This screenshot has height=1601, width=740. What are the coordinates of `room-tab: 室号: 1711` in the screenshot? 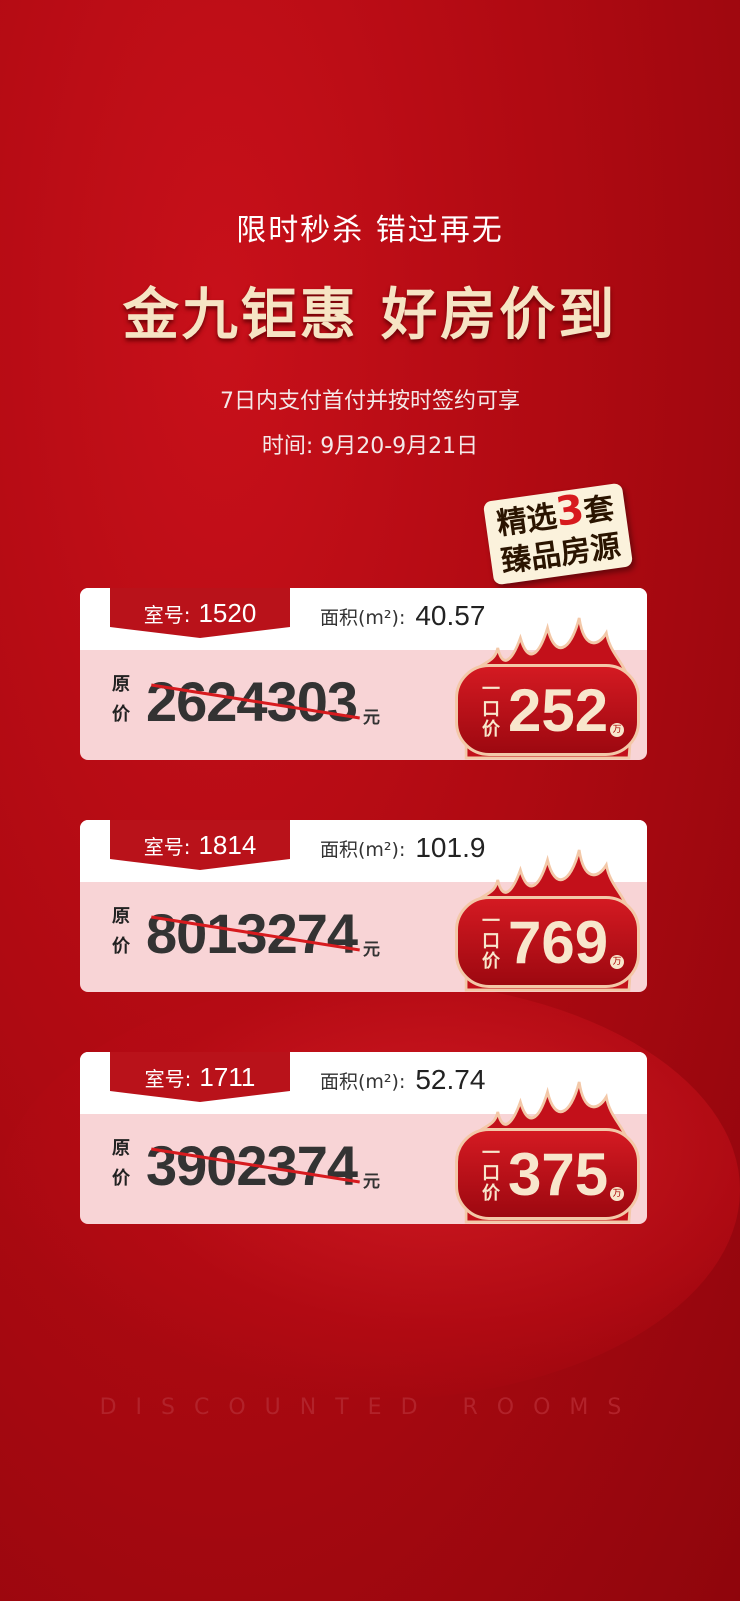 It's located at (200, 1077).